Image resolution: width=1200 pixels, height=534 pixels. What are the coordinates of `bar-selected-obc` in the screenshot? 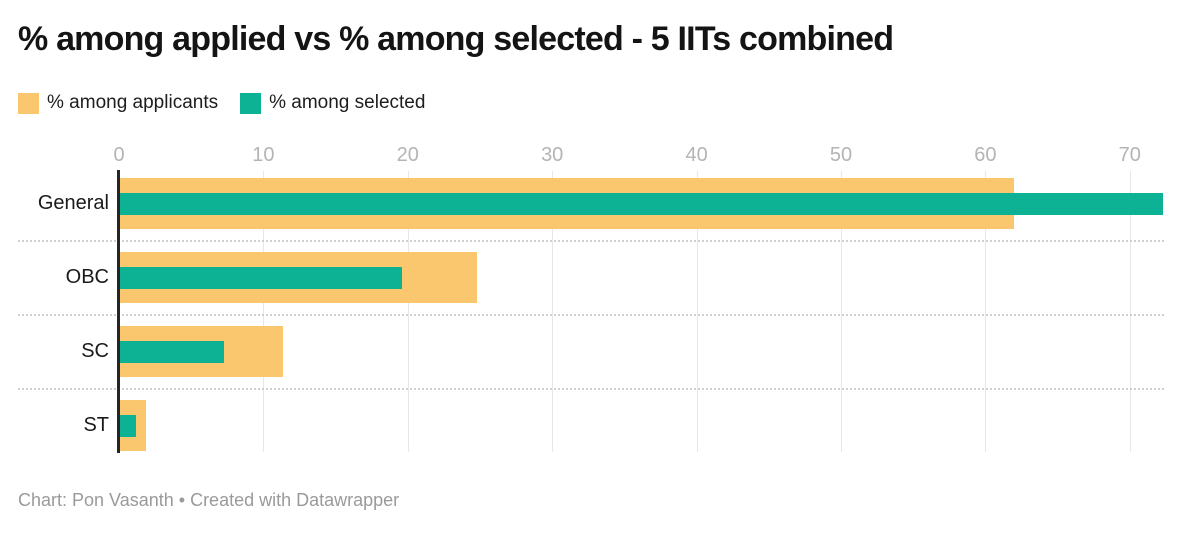 It's located at (261, 278).